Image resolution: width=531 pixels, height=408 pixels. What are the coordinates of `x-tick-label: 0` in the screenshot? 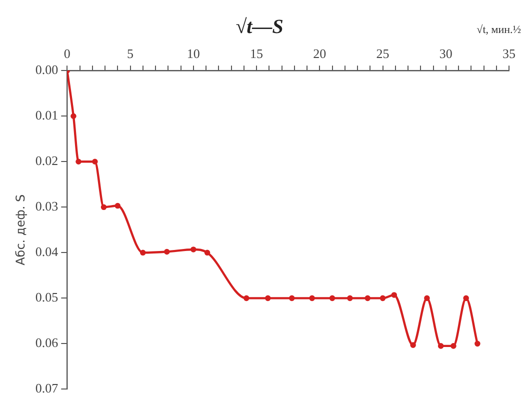 It's located at (67, 54).